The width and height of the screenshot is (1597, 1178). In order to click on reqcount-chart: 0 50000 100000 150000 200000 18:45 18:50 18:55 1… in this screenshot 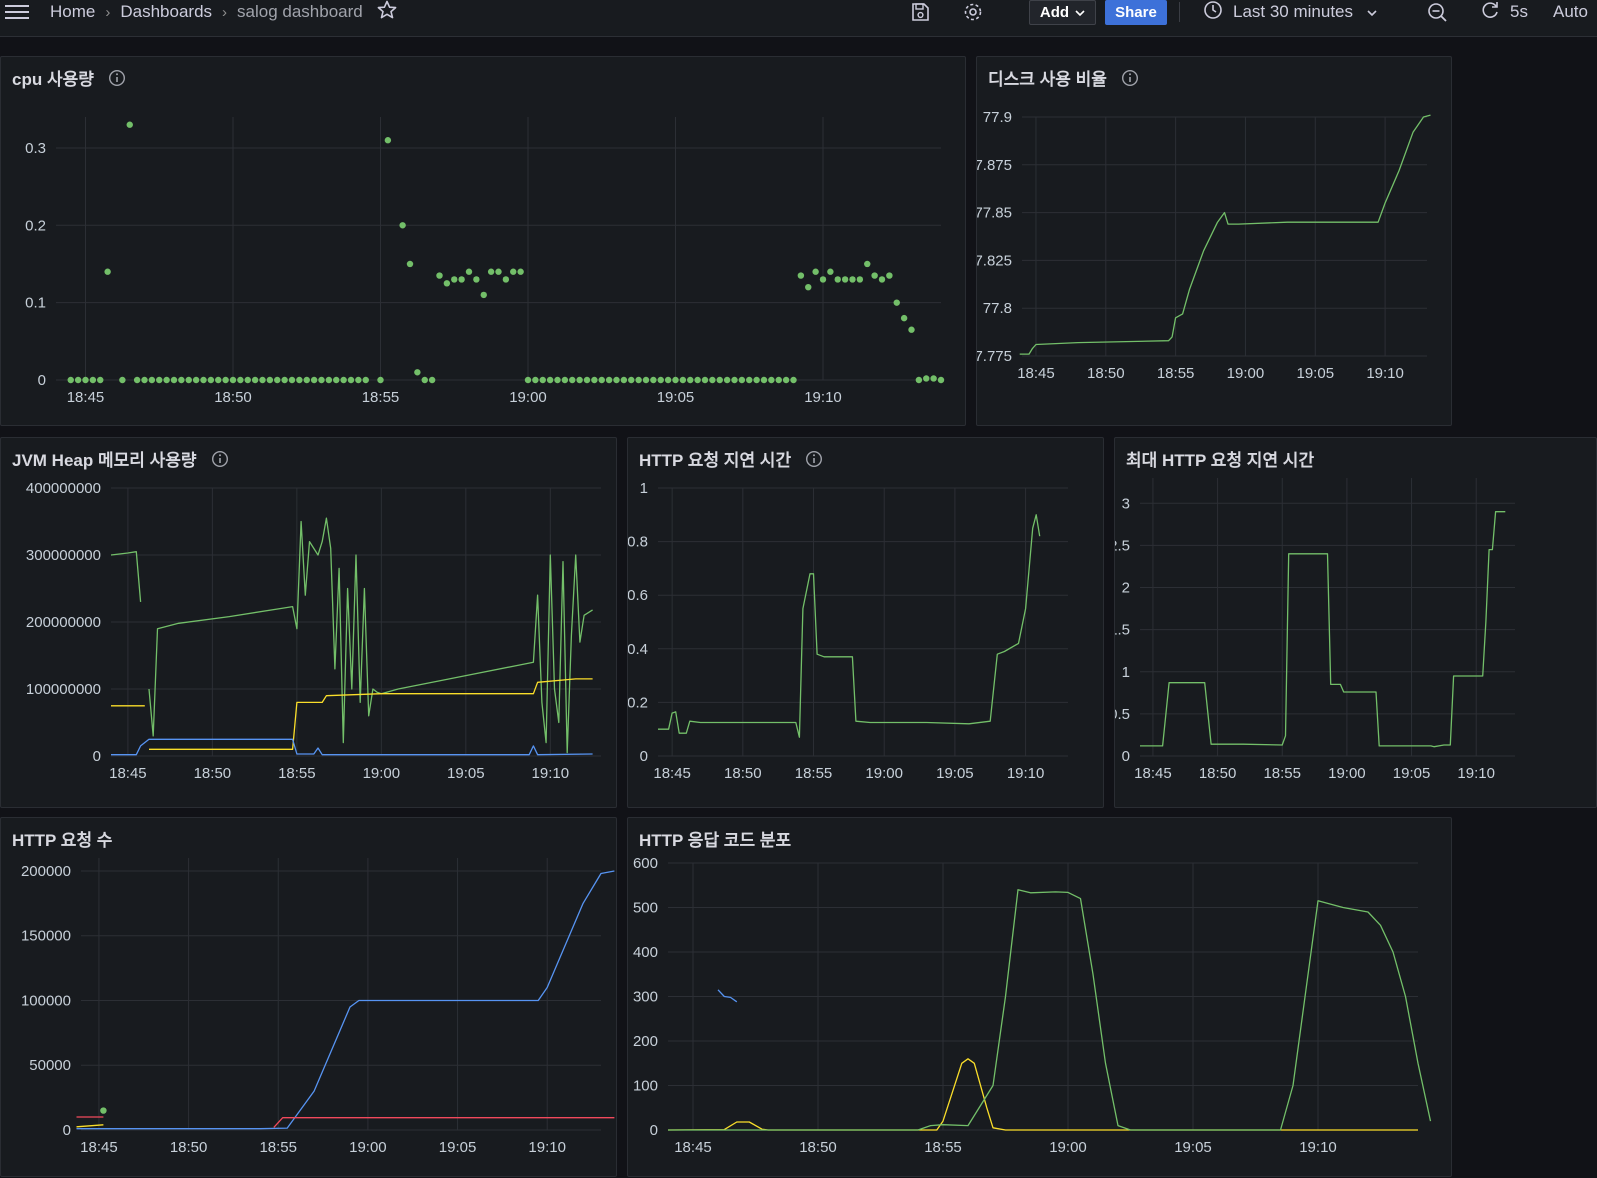, I will do `click(309, 998)`.